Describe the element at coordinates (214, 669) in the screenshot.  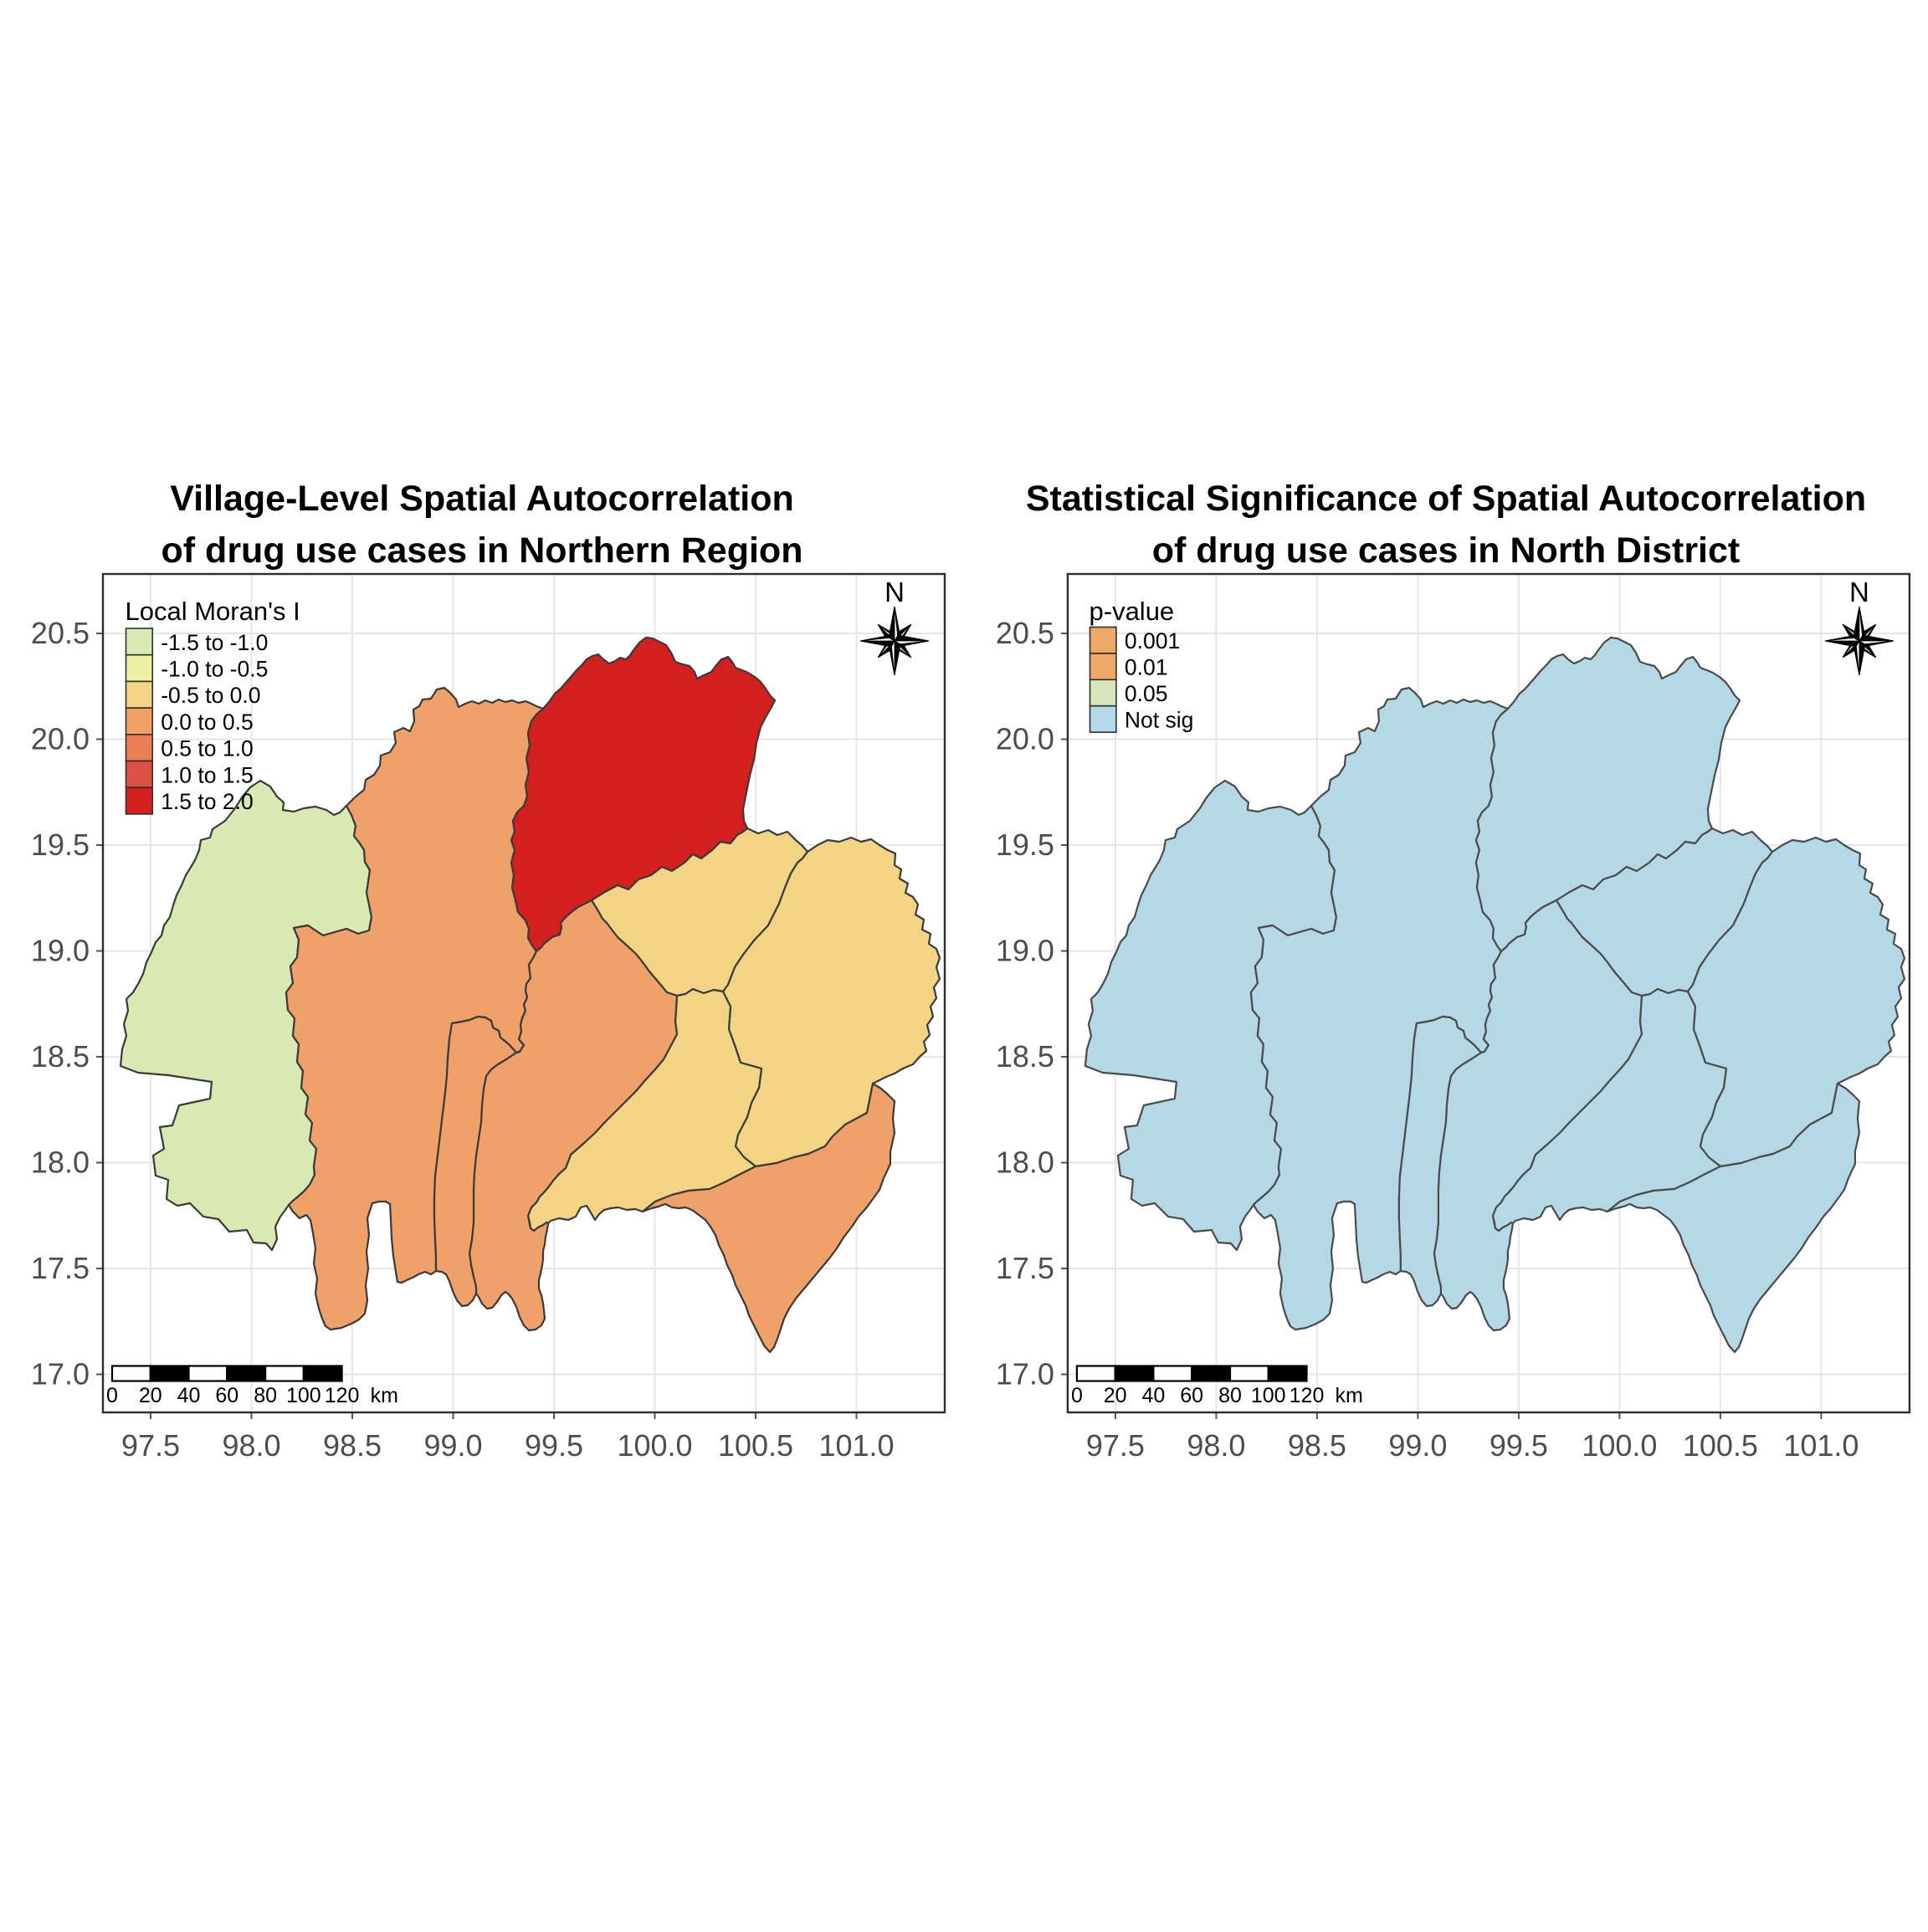
I see `svg-text: -1.0 to -0.5` at that location.